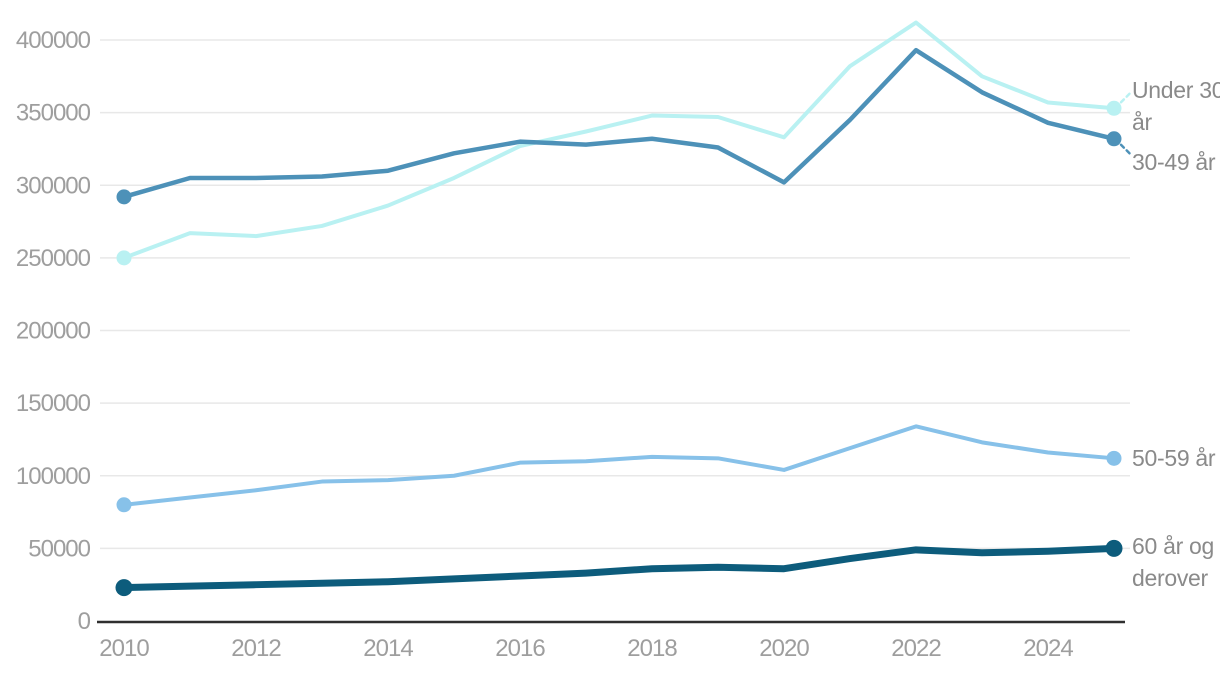  What do you see at coordinates (652, 648) in the screenshot?
I see `x-tick-label-2018: 2018` at bounding box center [652, 648].